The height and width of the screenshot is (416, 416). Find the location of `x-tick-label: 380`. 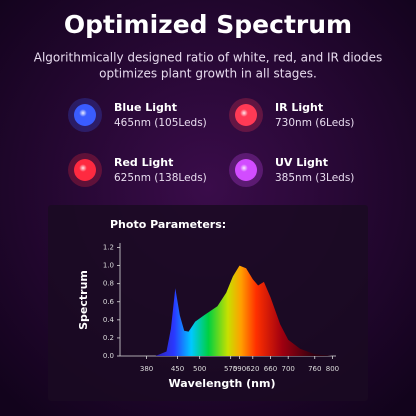

x-tick-label: 380 is located at coordinates (146, 369).